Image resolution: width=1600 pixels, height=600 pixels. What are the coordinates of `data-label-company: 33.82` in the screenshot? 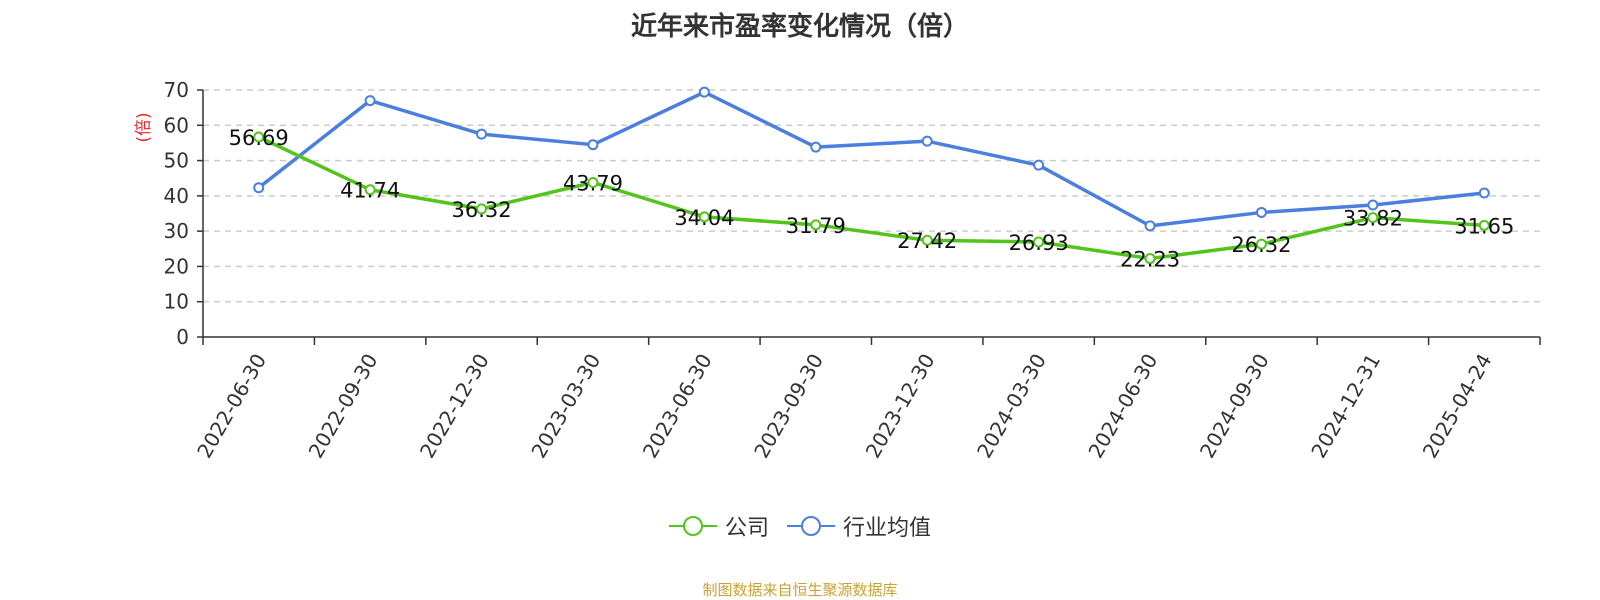 It's located at (1373, 219).